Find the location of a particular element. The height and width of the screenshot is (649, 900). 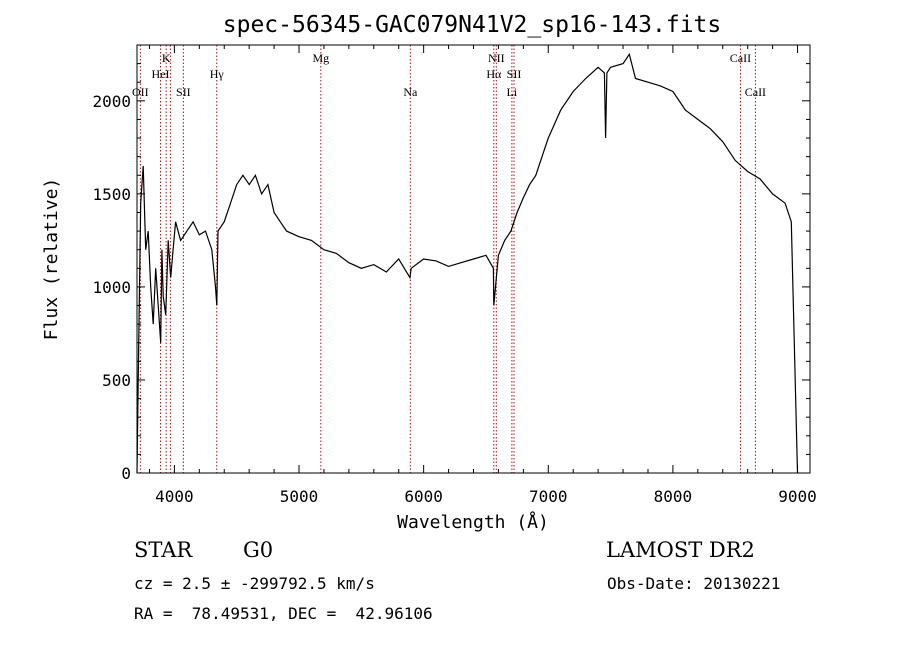

y-tick-label: 1500 is located at coordinates (111, 194).